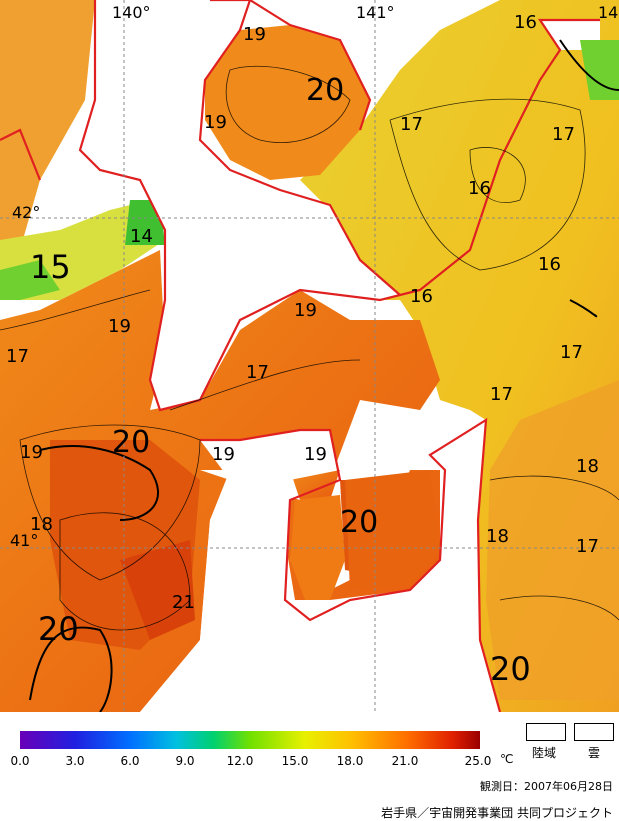 The width and height of the screenshot is (619, 821). I want to click on contour-label: 15, so click(50, 267).